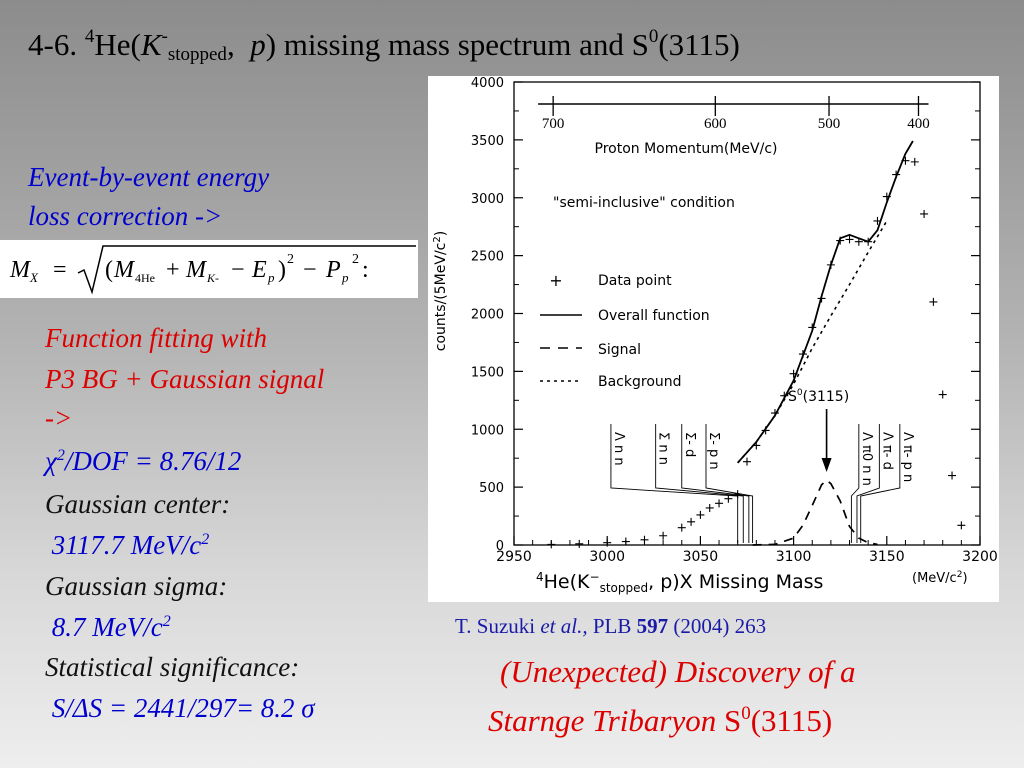 The image size is (1024, 768). Describe the element at coordinates (271, 277) in the screenshot. I see `formula-ep-sub: p` at that location.